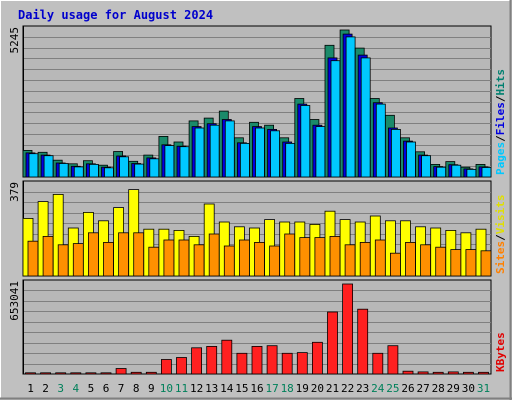 The width and height of the screenshot is (512, 400). I want to click on legend-entry: /, so click(500, 98).